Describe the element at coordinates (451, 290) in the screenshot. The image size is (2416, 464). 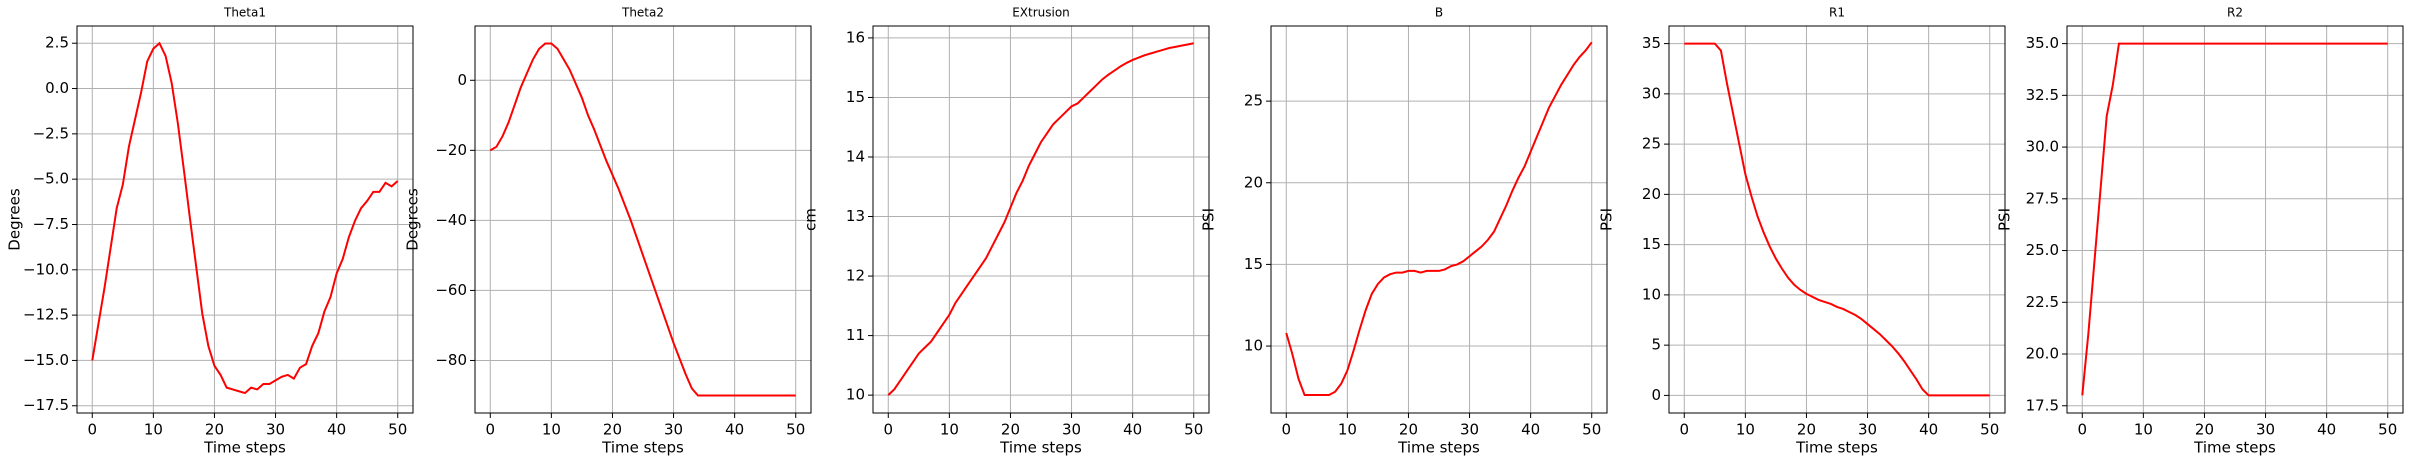
I see `y-tick-label: −60` at that location.